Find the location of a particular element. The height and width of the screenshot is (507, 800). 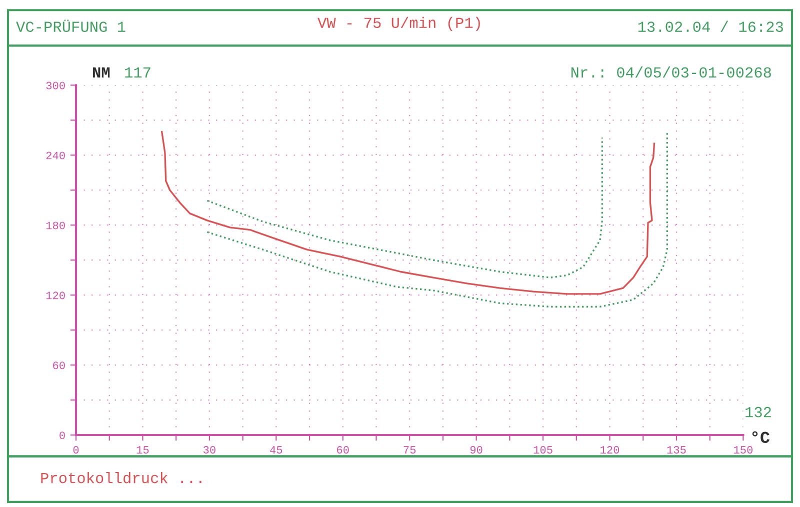

y-tick-label: 300 is located at coordinates (55, 86).